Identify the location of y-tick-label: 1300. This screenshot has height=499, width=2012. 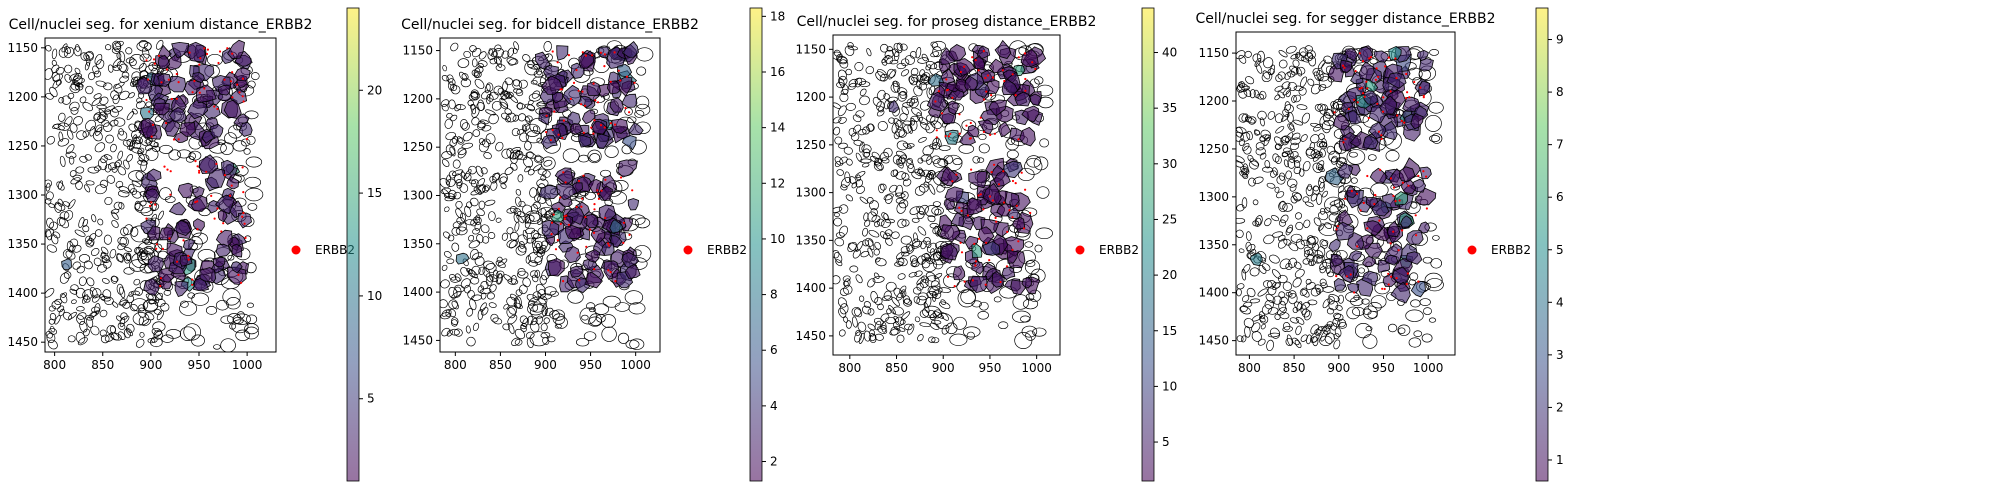
(417, 195).